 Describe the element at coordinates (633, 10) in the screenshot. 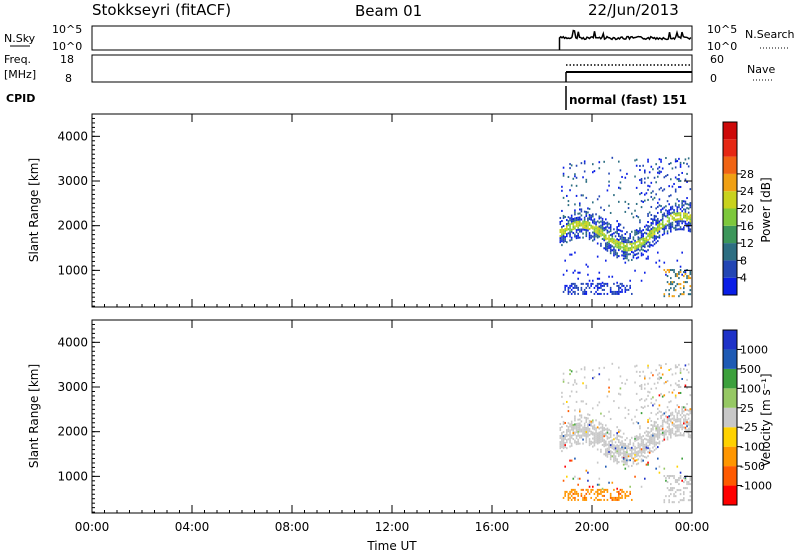

I see `date-title: 22/Jun/2013` at that location.